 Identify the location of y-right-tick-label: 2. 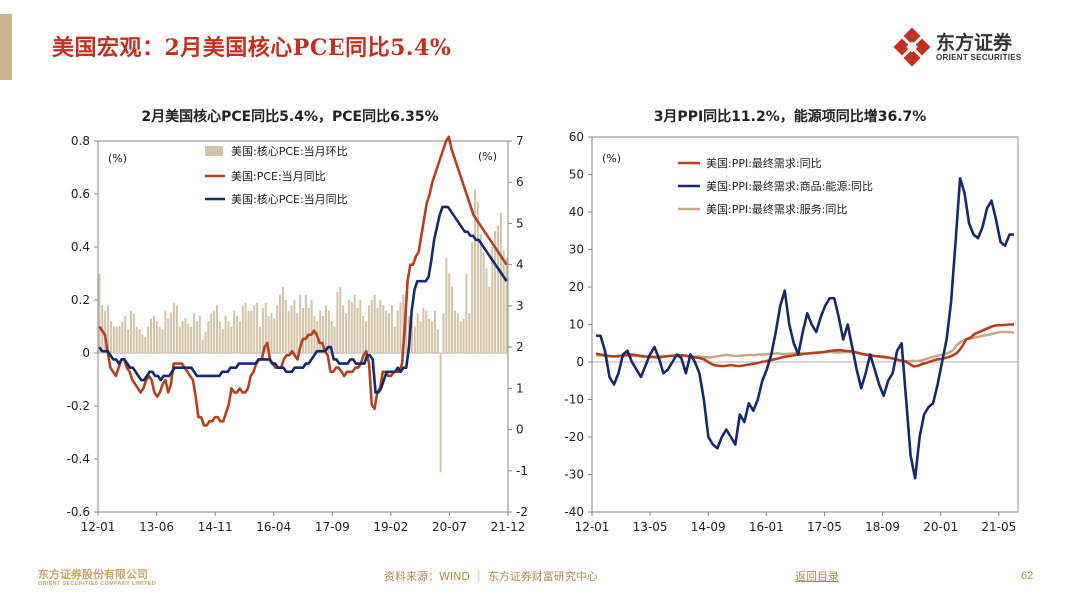
(520, 347).